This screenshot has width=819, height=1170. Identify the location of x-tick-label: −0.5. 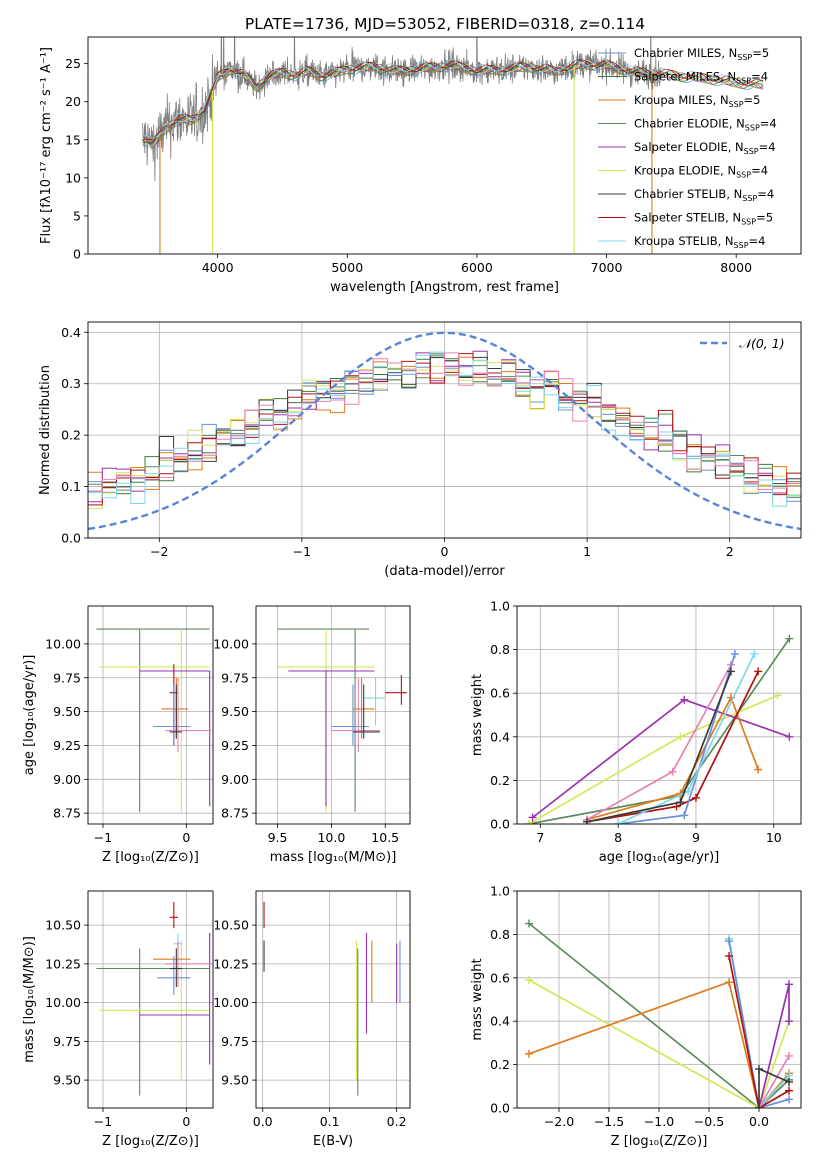
(709, 1121).